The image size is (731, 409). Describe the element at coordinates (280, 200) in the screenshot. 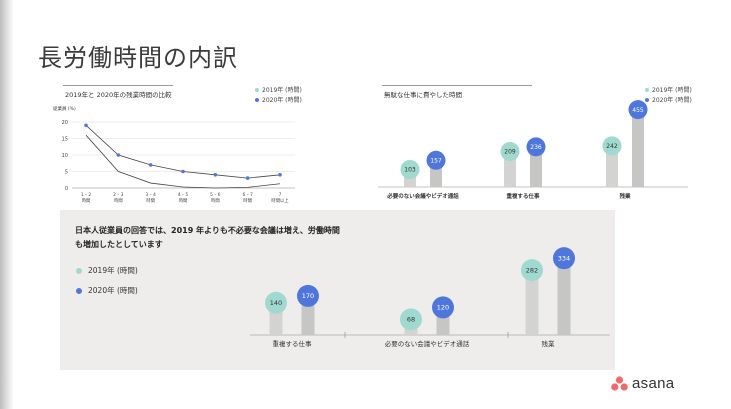

I see `x-tick-label: 時間以上` at that location.